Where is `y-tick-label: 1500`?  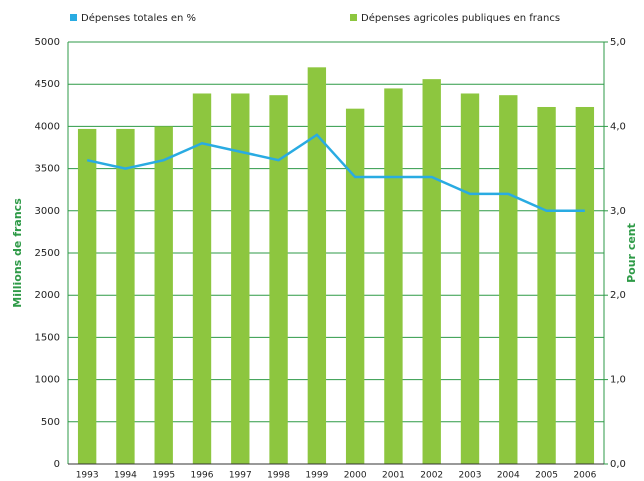
y-tick-label: 1500 is located at coordinates (47, 337).